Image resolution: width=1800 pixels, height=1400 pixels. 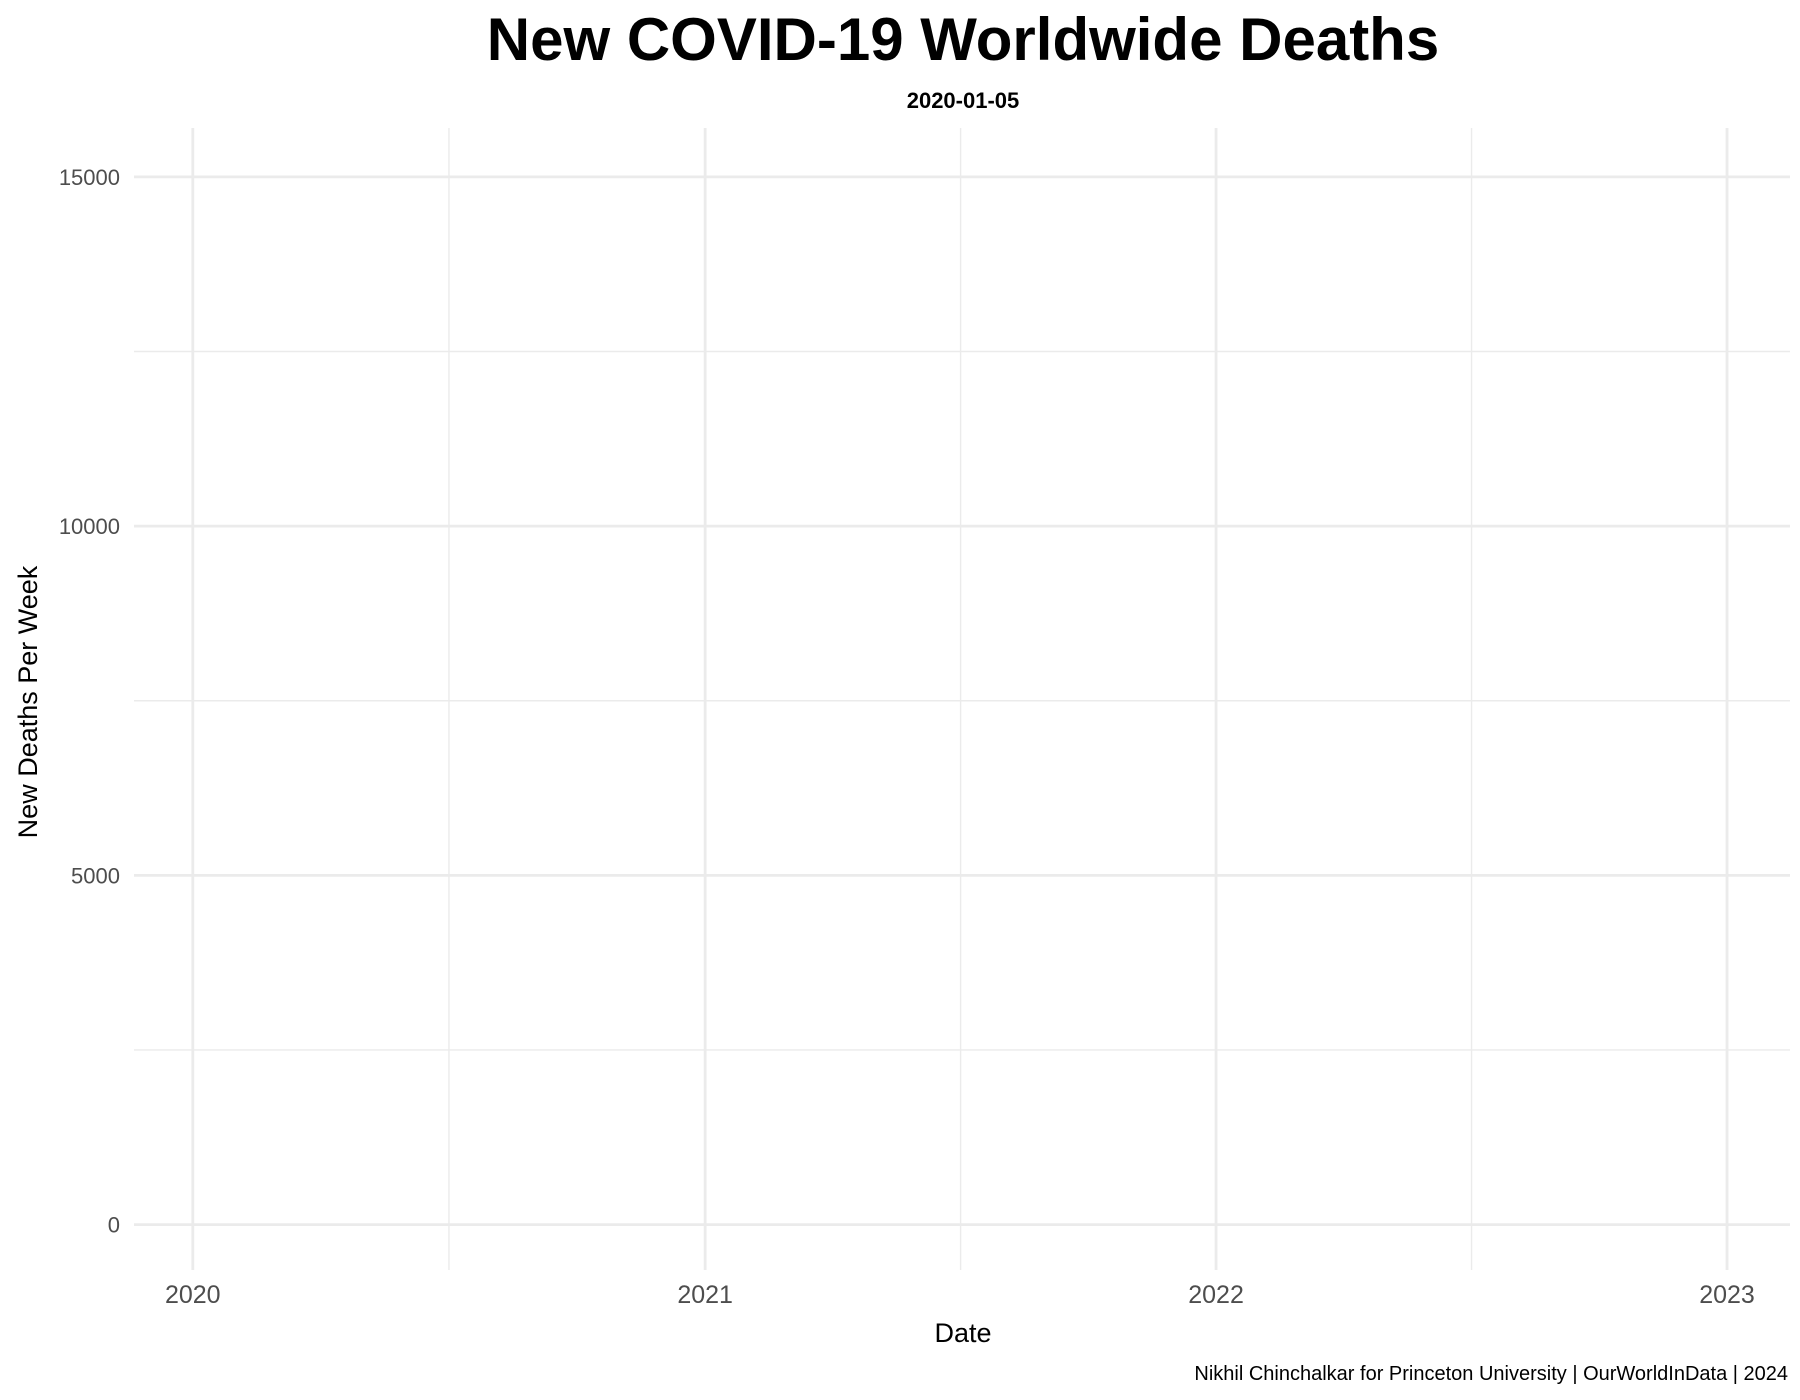 I want to click on x-axis-tick-labels: 2020 2021 2022 2023, so click(x=960, y=1295).